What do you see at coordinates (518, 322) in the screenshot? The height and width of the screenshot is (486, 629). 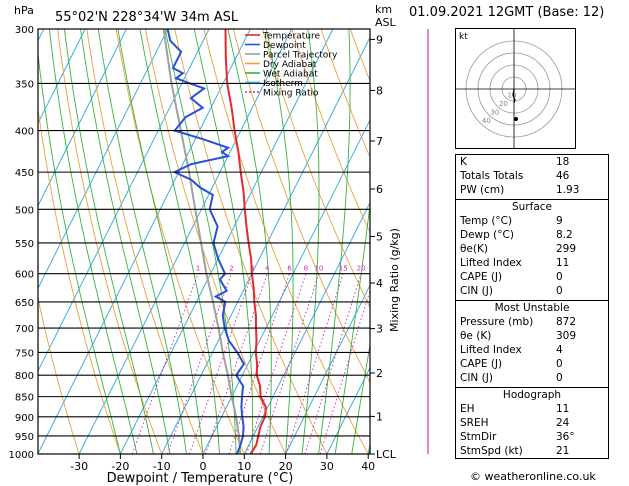 I see `mu-row: Pressure (mb) 872` at bounding box center [518, 322].